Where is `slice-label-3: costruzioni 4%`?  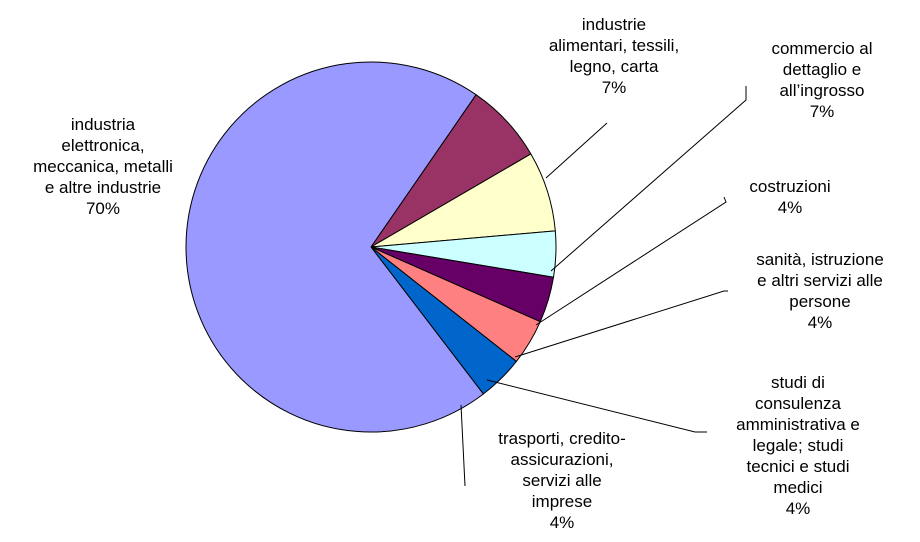
slice-label-3: costruzioni 4% is located at coordinates (789, 197).